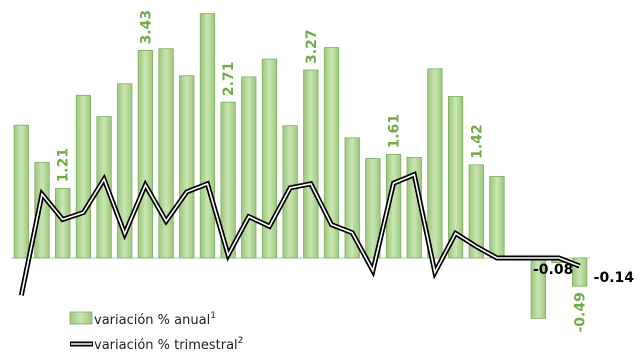  Describe the element at coordinates (477, 141) in the screenshot. I see `data-label-5: 1.42` at that location.